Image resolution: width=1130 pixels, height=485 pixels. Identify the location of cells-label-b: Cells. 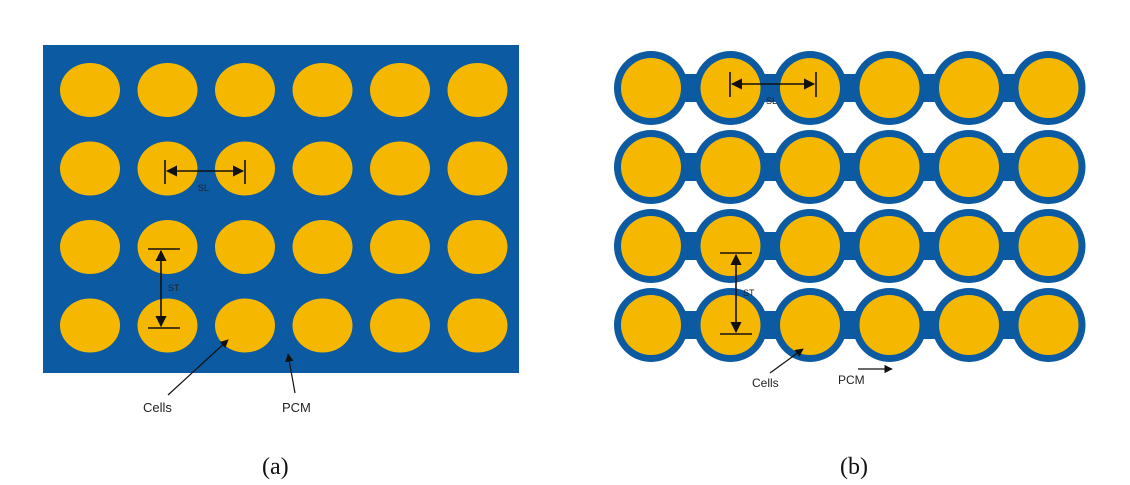
(765, 383).